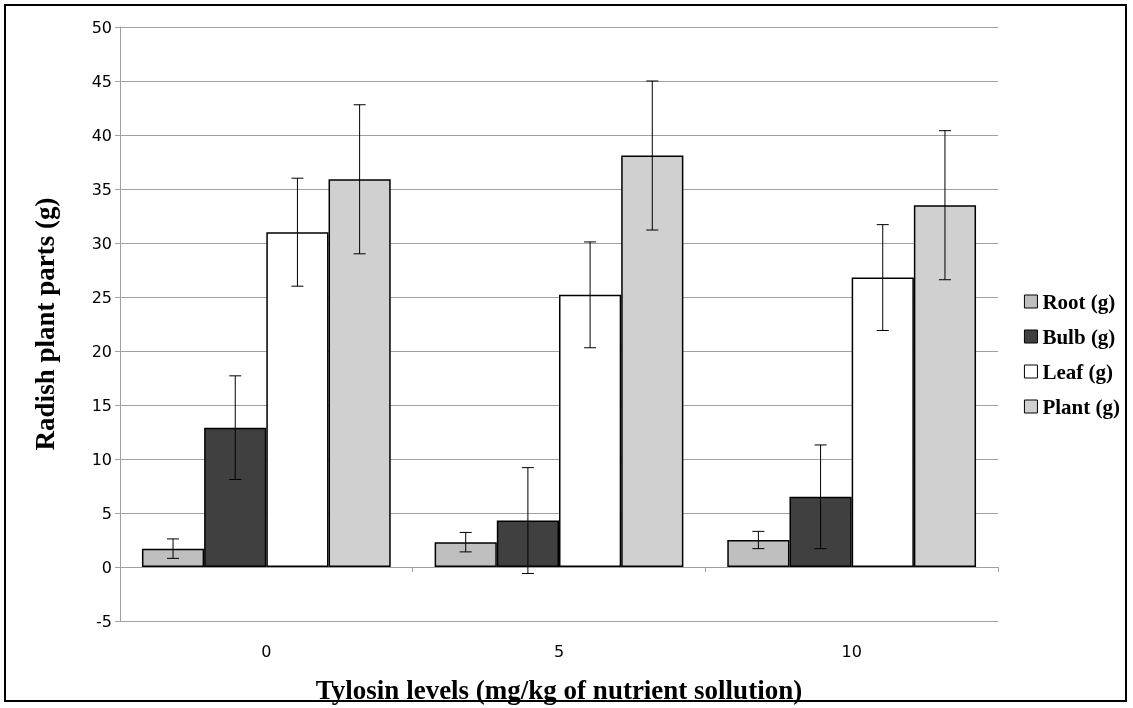 This screenshot has height=708, width=1133. I want to click on legend-label: Root (g), so click(1079, 301).